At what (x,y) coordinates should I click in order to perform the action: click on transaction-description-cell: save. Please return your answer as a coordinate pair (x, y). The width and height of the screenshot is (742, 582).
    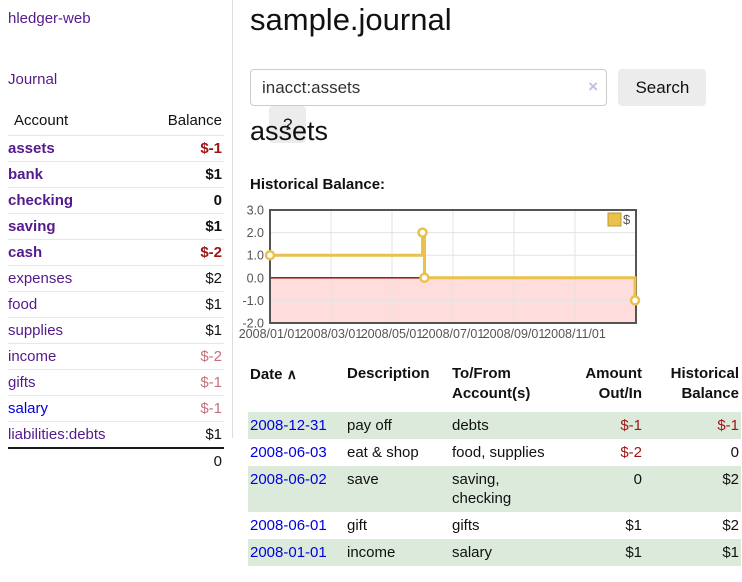
    Looking at the image, I should click on (363, 479).